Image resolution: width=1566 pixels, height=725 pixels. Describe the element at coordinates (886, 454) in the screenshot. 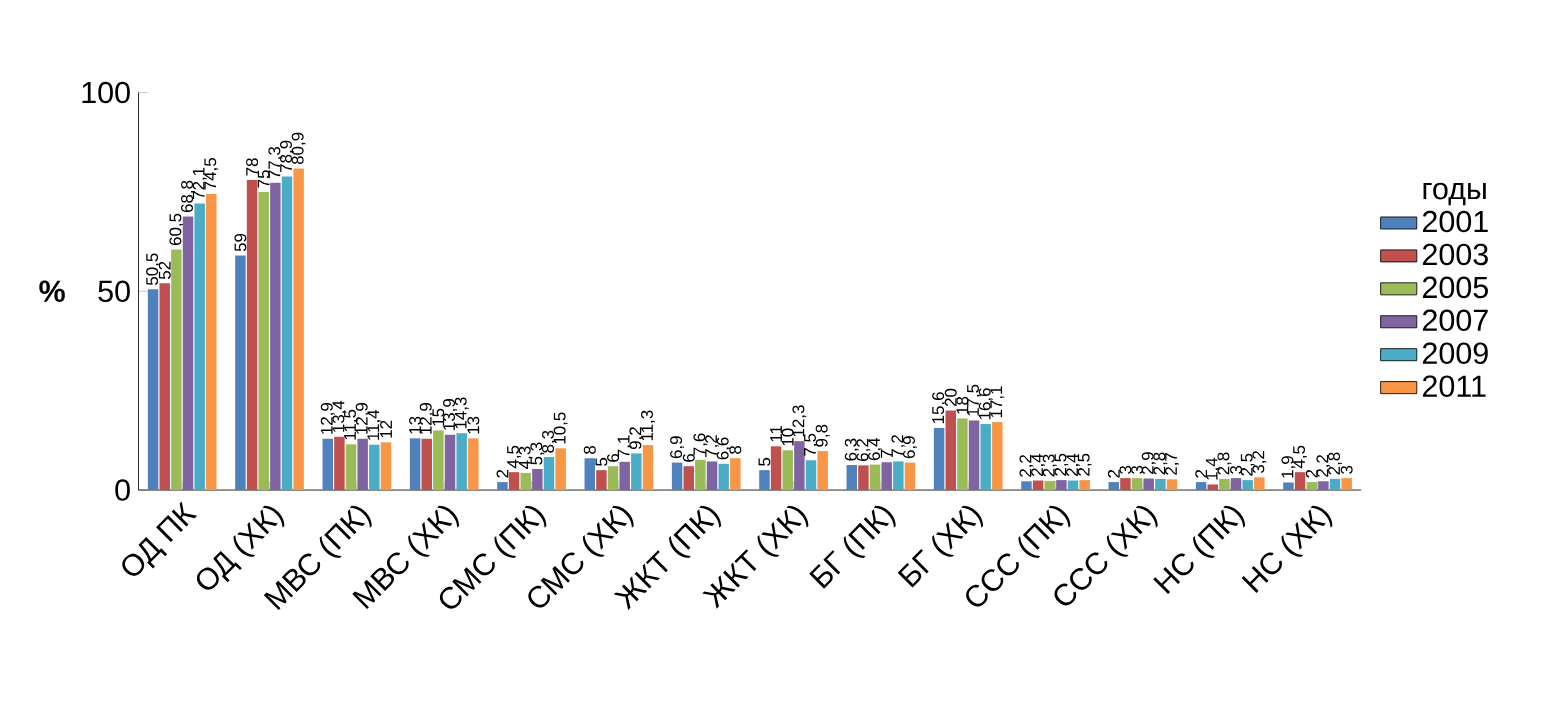

I see `data-label: 7` at that location.